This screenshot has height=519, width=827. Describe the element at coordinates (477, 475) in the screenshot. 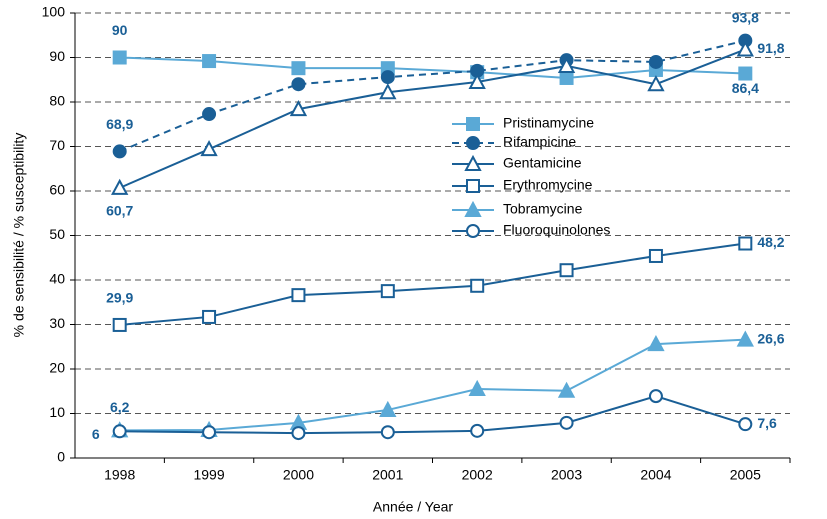

I see `x-tick-label: 2002` at that location.